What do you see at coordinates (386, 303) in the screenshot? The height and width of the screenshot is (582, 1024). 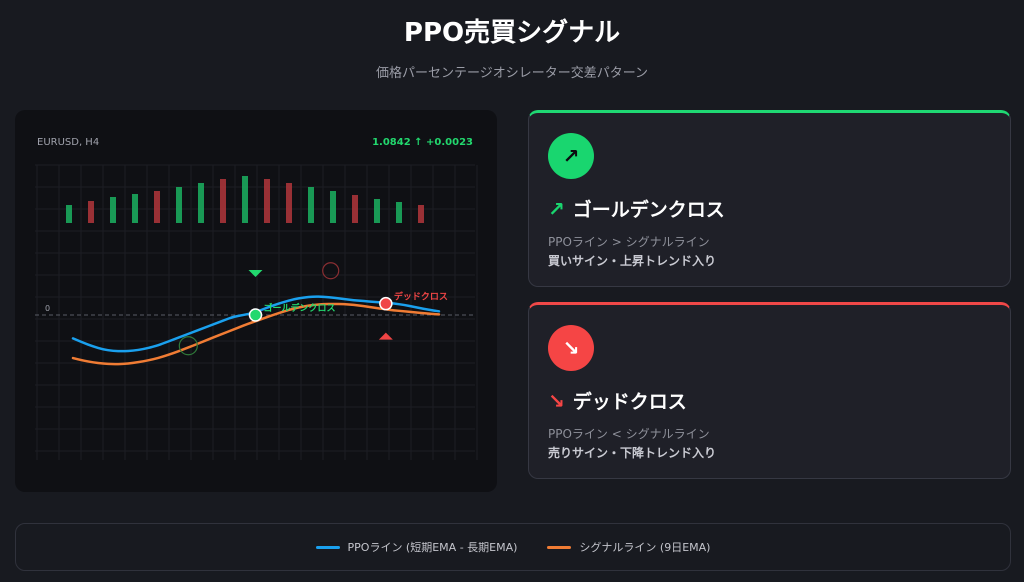 I see `dead-cross-point` at bounding box center [386, 303].